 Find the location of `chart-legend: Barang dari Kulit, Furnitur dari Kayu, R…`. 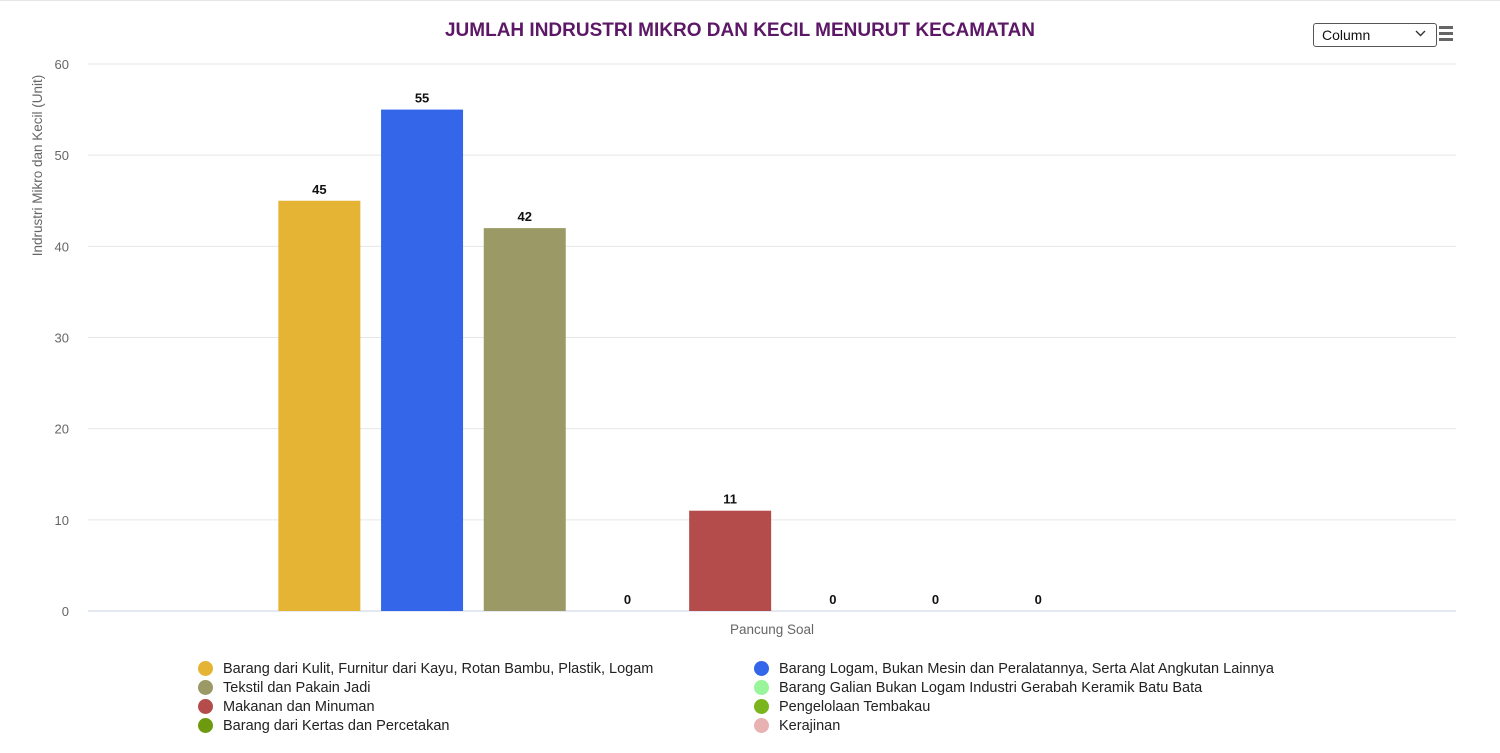

chart-legend: Barang dari Kulit, Furnitur dari Kayu, R… is located at coordinates (763, 697).